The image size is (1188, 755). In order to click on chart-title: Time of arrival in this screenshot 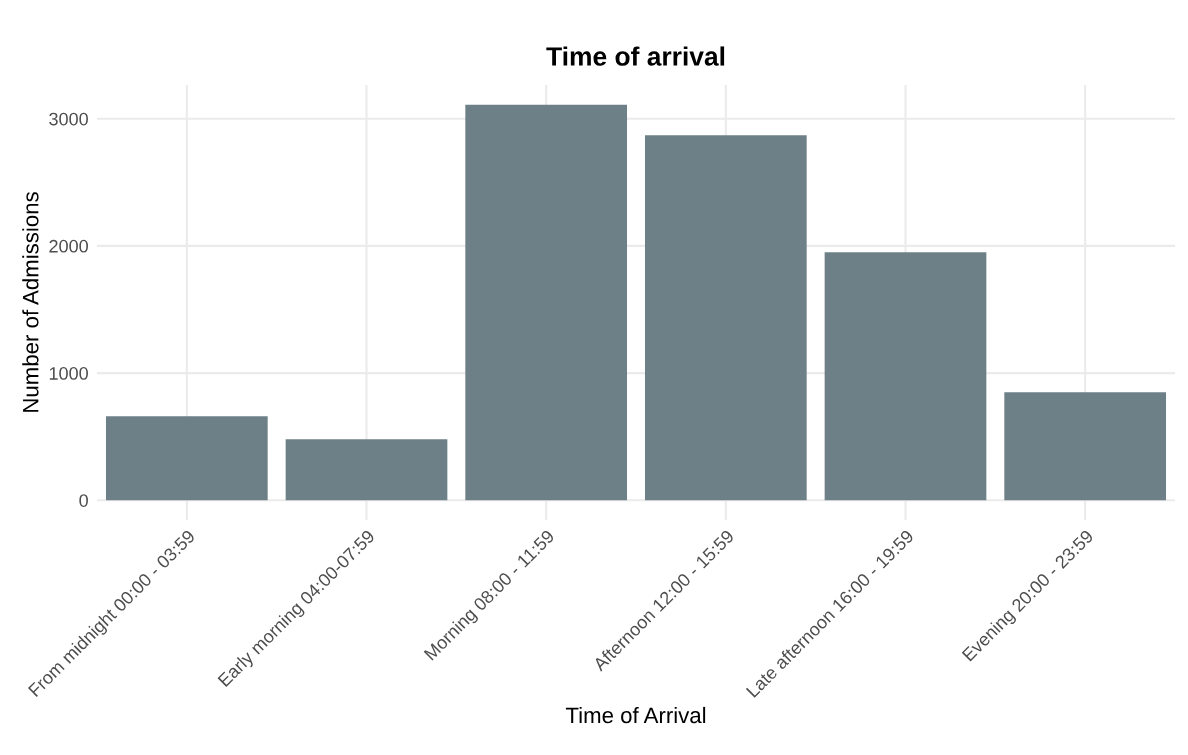, I will do `click(635, 56)`.